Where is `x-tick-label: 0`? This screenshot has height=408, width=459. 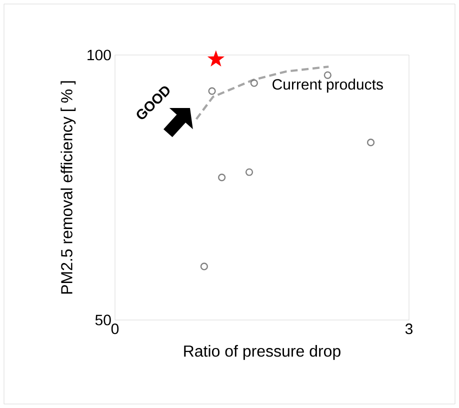
x-tick-label: 0 is located at coordinates (115, 329).